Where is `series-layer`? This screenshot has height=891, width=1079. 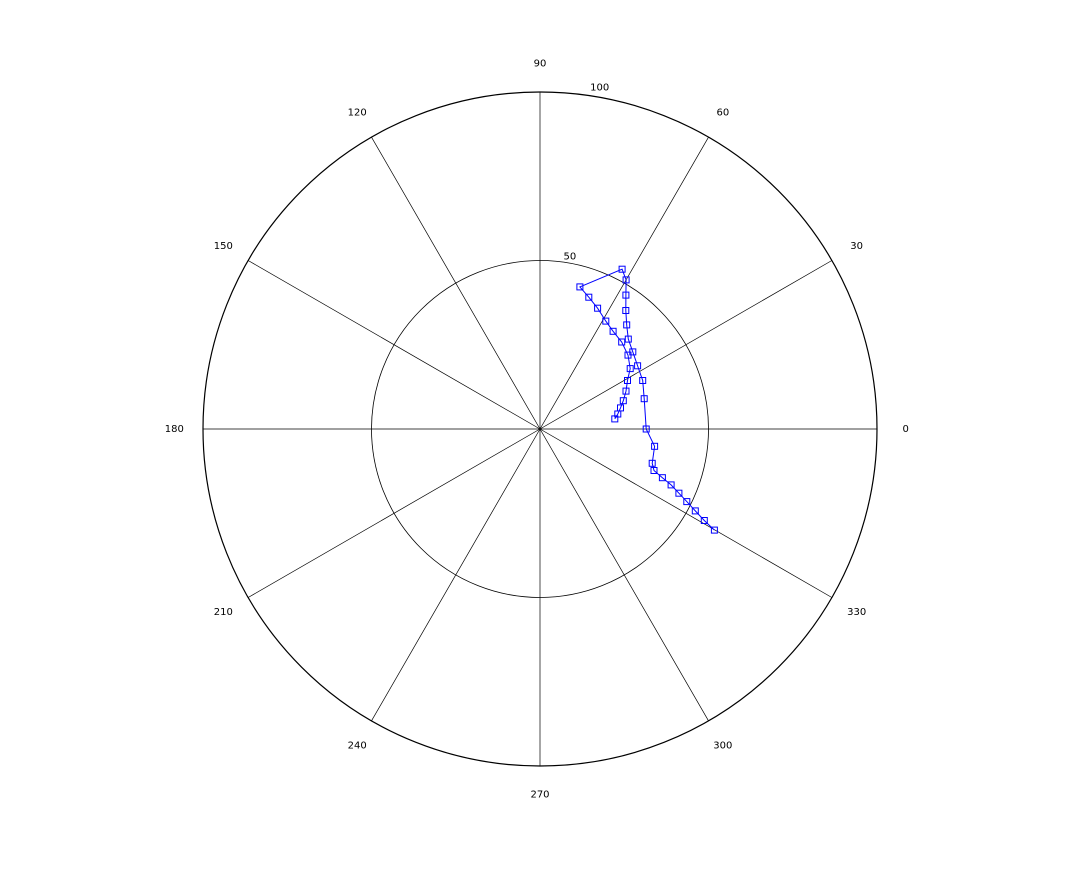
series-layer is located at coordinates (647, 399).